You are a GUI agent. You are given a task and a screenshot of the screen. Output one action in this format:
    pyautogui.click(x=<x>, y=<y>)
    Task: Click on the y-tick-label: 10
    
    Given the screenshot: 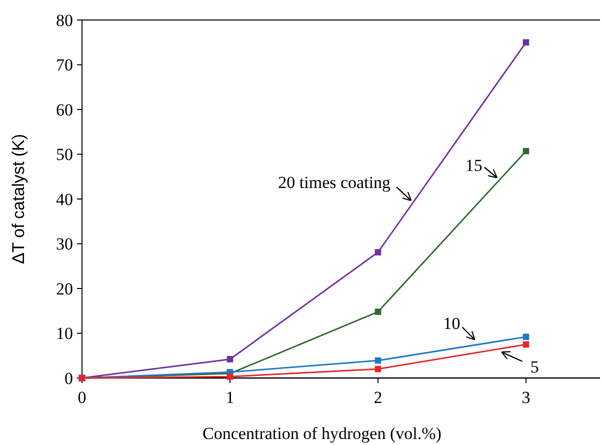 What is the action you would take?
    pyautogui.click(x=64, y=334)
    